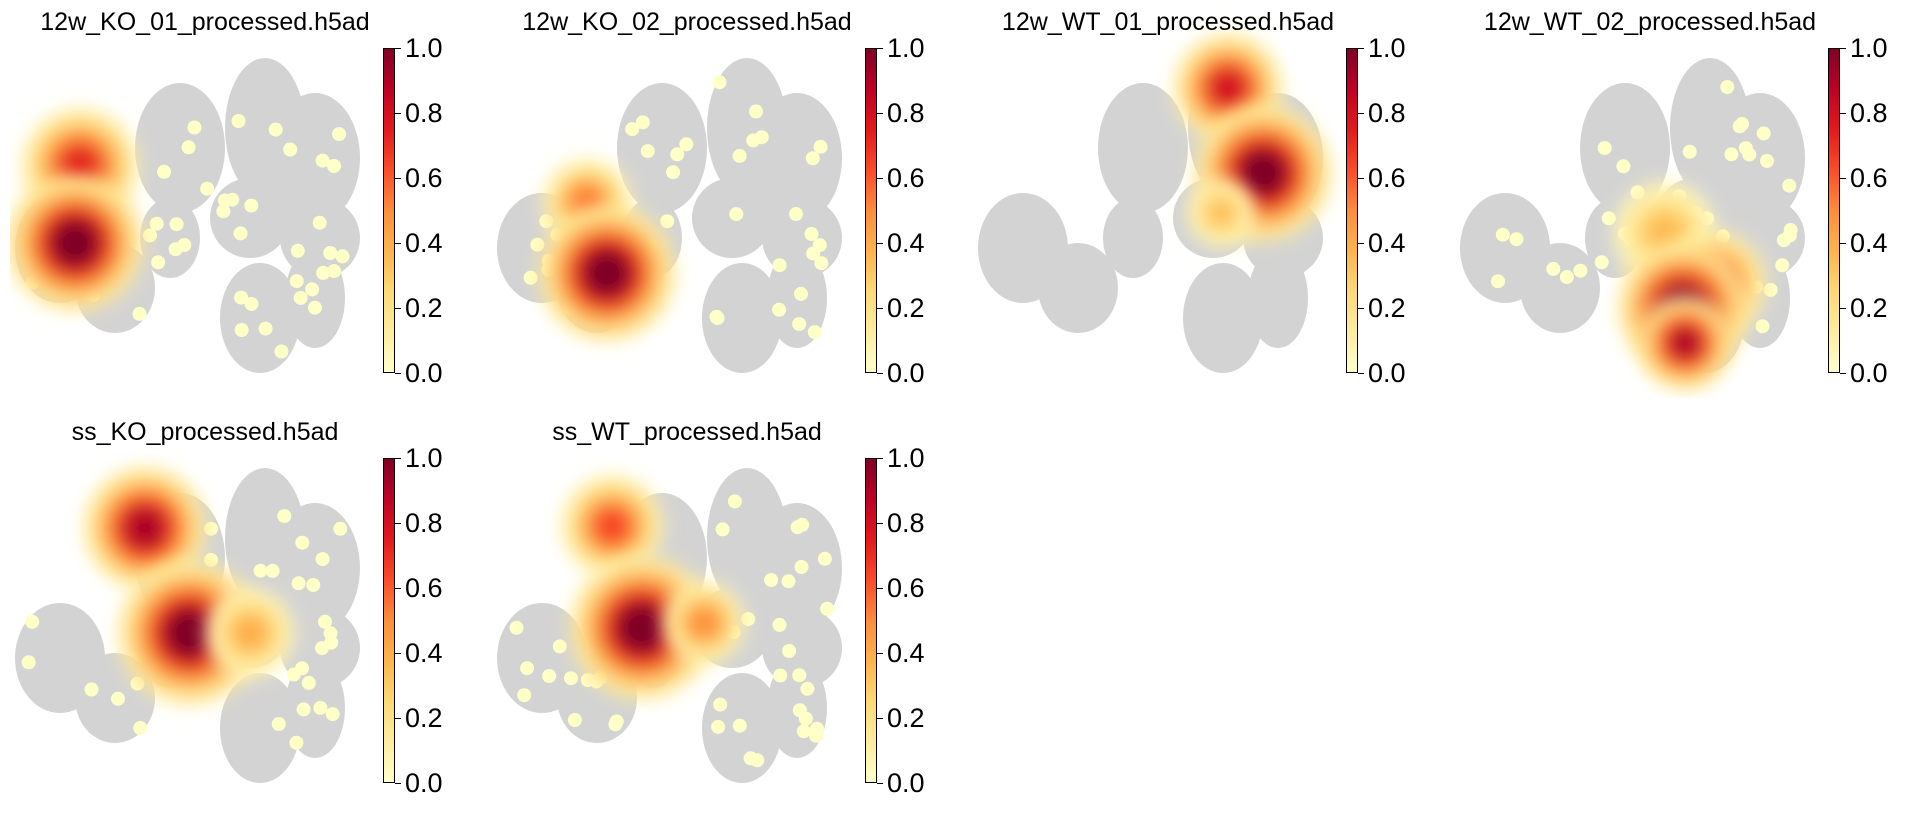 Image resolution: width=1908 pixels, height=819 pixels. I want to click on umap-panel: ss_KO_processed.h5ad 0.0 0.2 0.4 0.6 0.8 1.0, so click(245, 618).